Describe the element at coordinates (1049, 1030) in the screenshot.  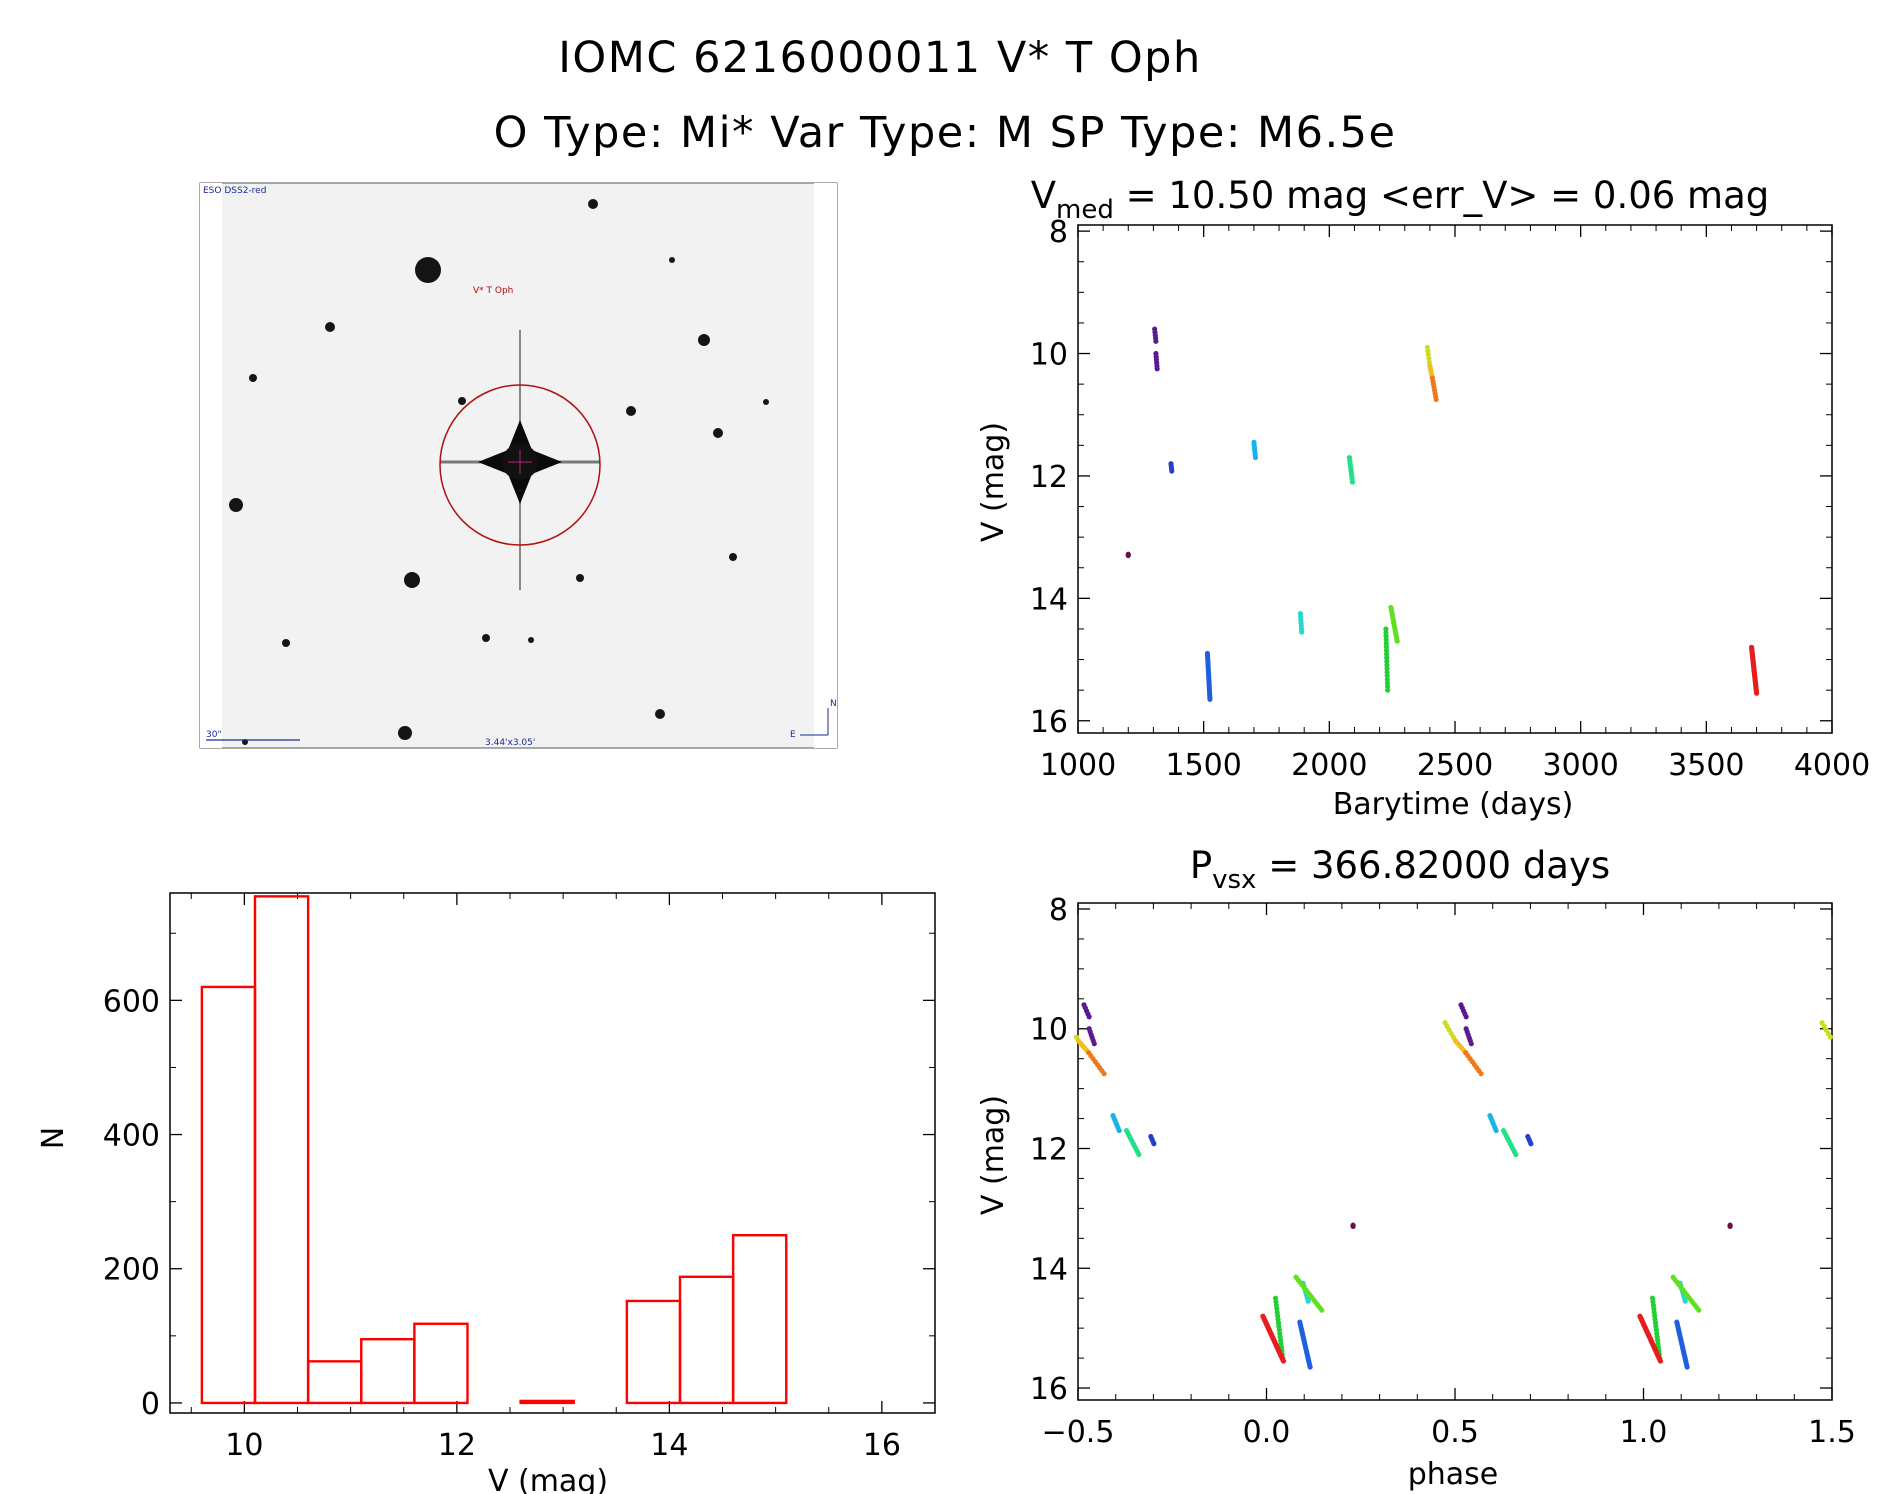
I see `phased-ytick-label: 10` at that location.